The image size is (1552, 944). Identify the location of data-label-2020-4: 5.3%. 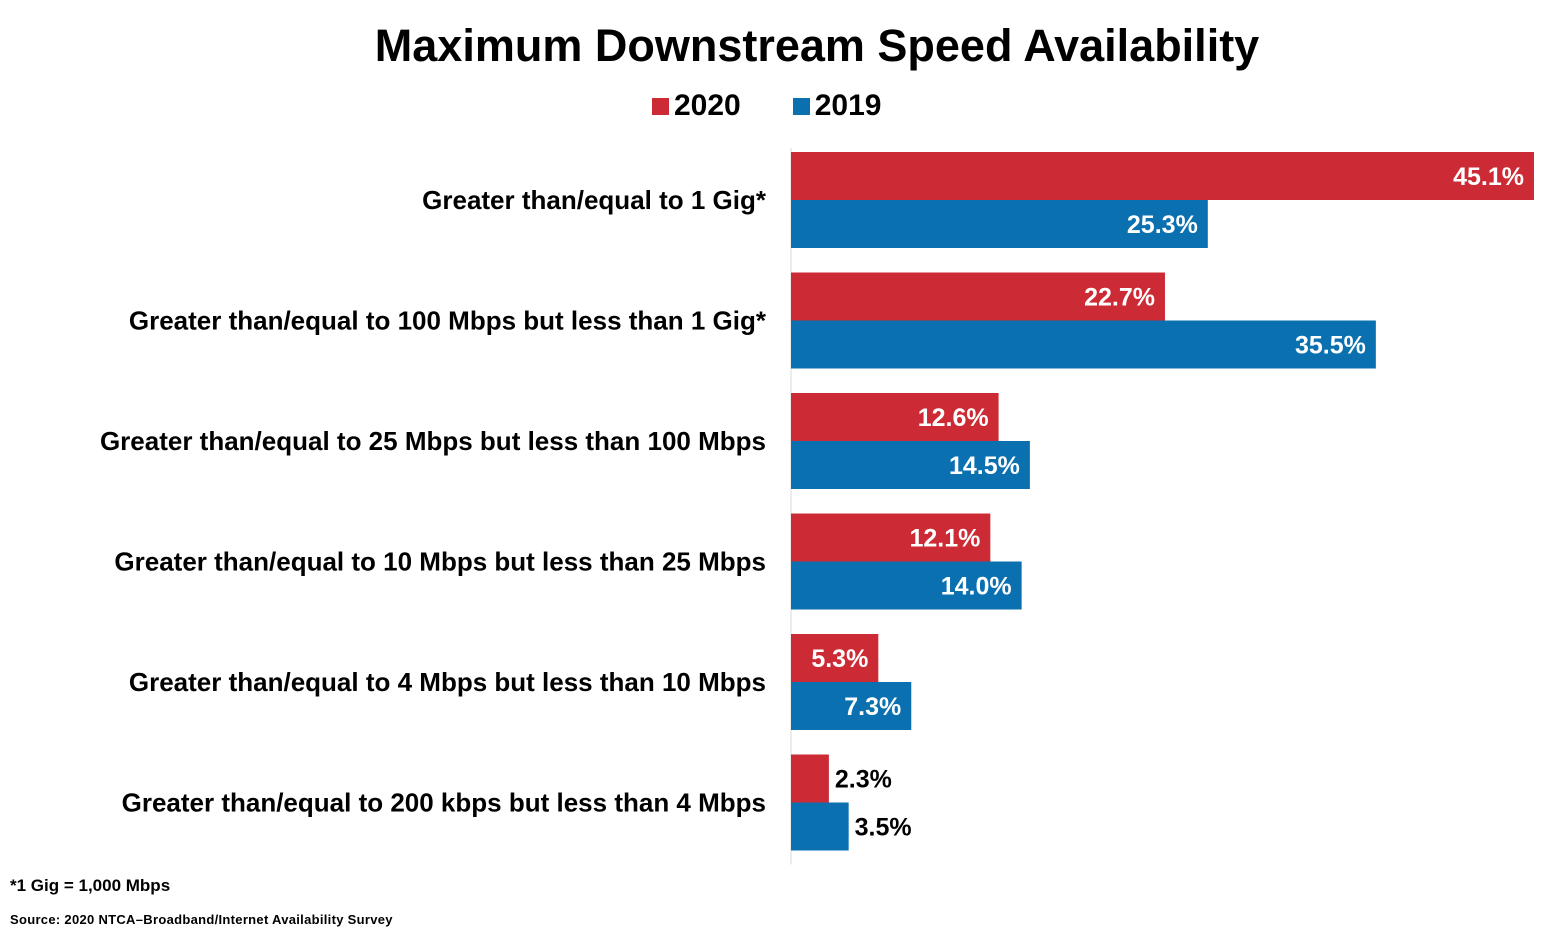
(839, 659).